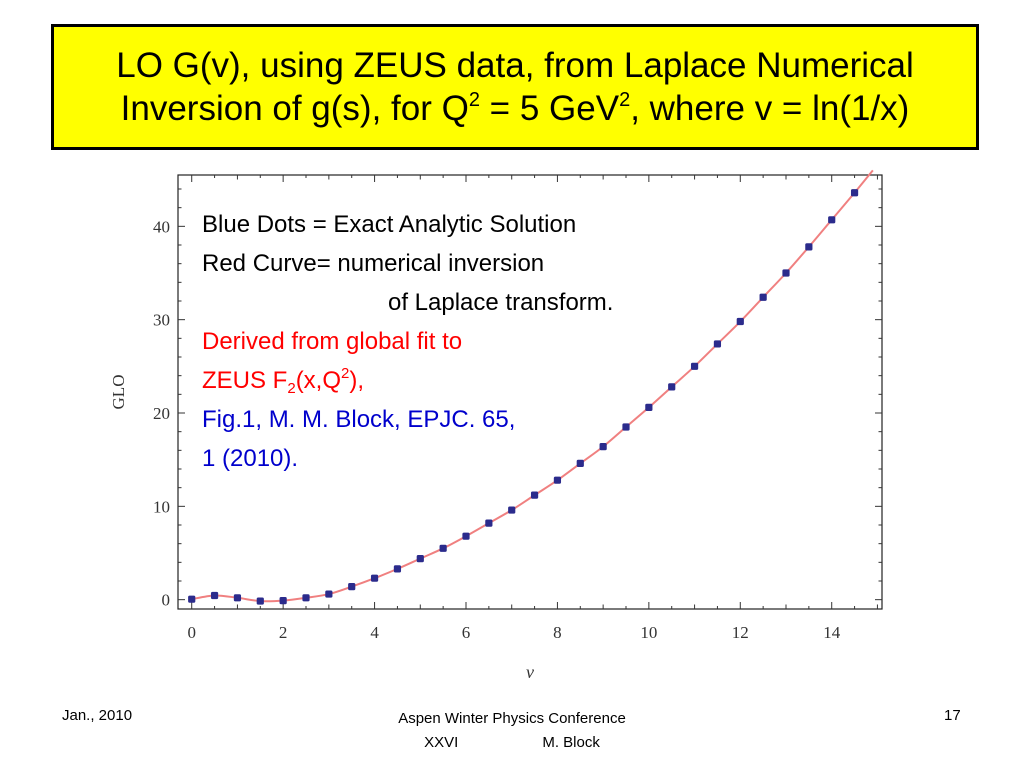 The width and height of the screenshot is (1024, 768). What do you see at coordinates (441, 742) in the screenshot?
I see `footer-conference-number: XXVI` at bounding box center [441, 742].